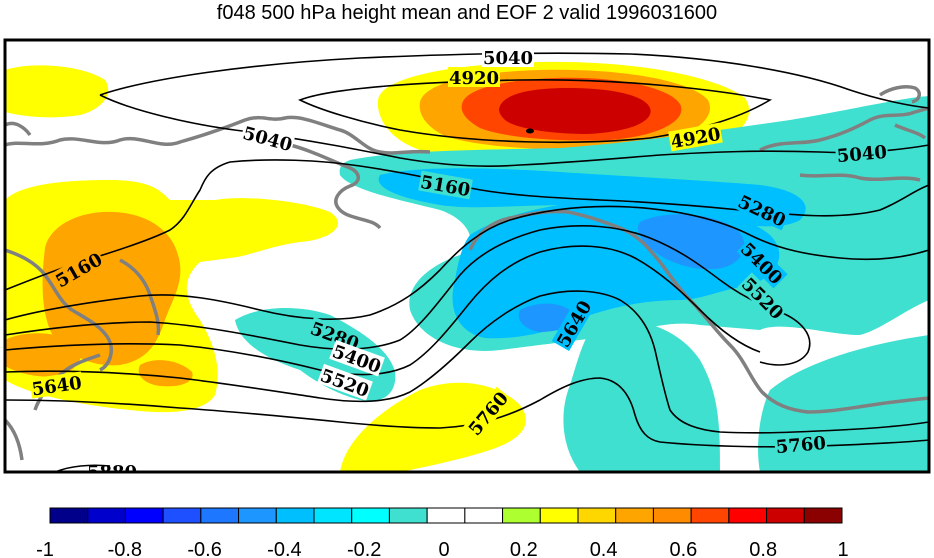 This screenshot has height=558, width=934. I want to click on colorbar-ticks: -1 -0.8 -0.6 -0.4 -0.2 0 0.2 0.4 0.6 0.8 1, so click(442, 548).